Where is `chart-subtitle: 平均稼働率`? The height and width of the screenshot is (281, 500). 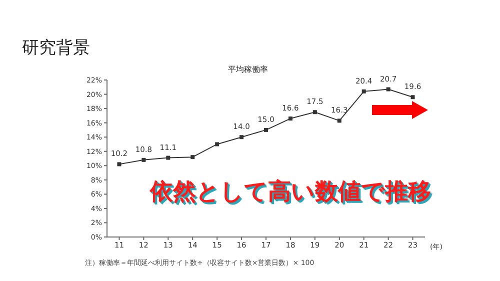
chart-subtitle: 平均稼働率 is located at coordinates (248, 69).